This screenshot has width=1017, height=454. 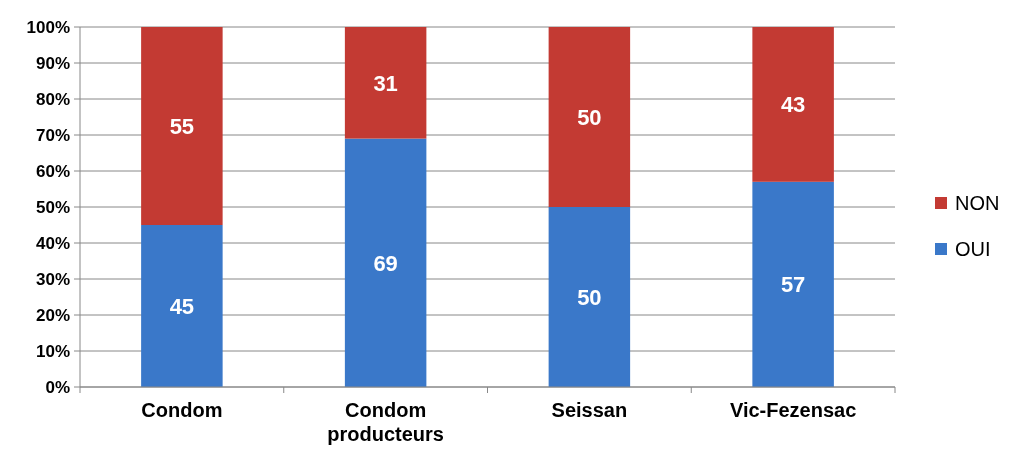 I want to click on y-tick-label: 30%, so click(x=52, y=279).